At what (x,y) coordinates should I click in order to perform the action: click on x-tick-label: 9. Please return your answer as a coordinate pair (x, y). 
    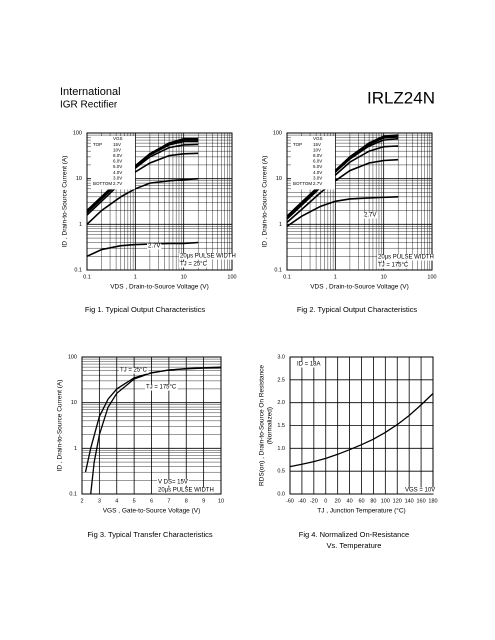
    Looking at the image, I should click on (203, 501).